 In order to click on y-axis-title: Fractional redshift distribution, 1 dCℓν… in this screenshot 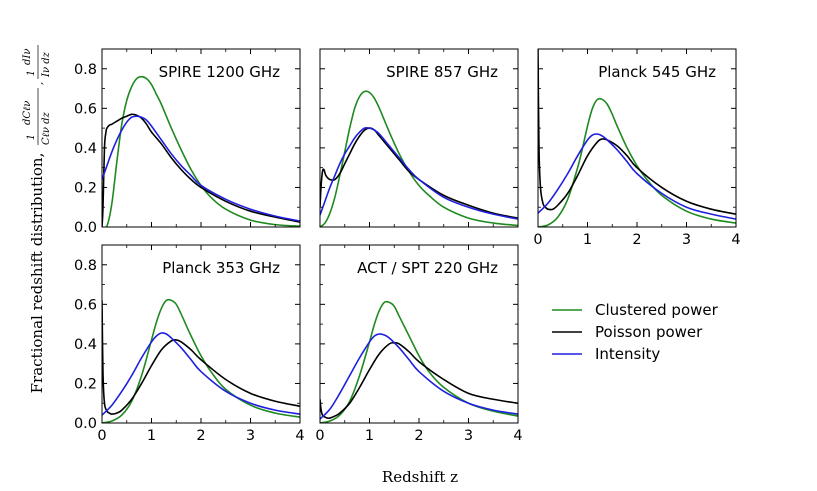, I will do `click(37, 219)`.